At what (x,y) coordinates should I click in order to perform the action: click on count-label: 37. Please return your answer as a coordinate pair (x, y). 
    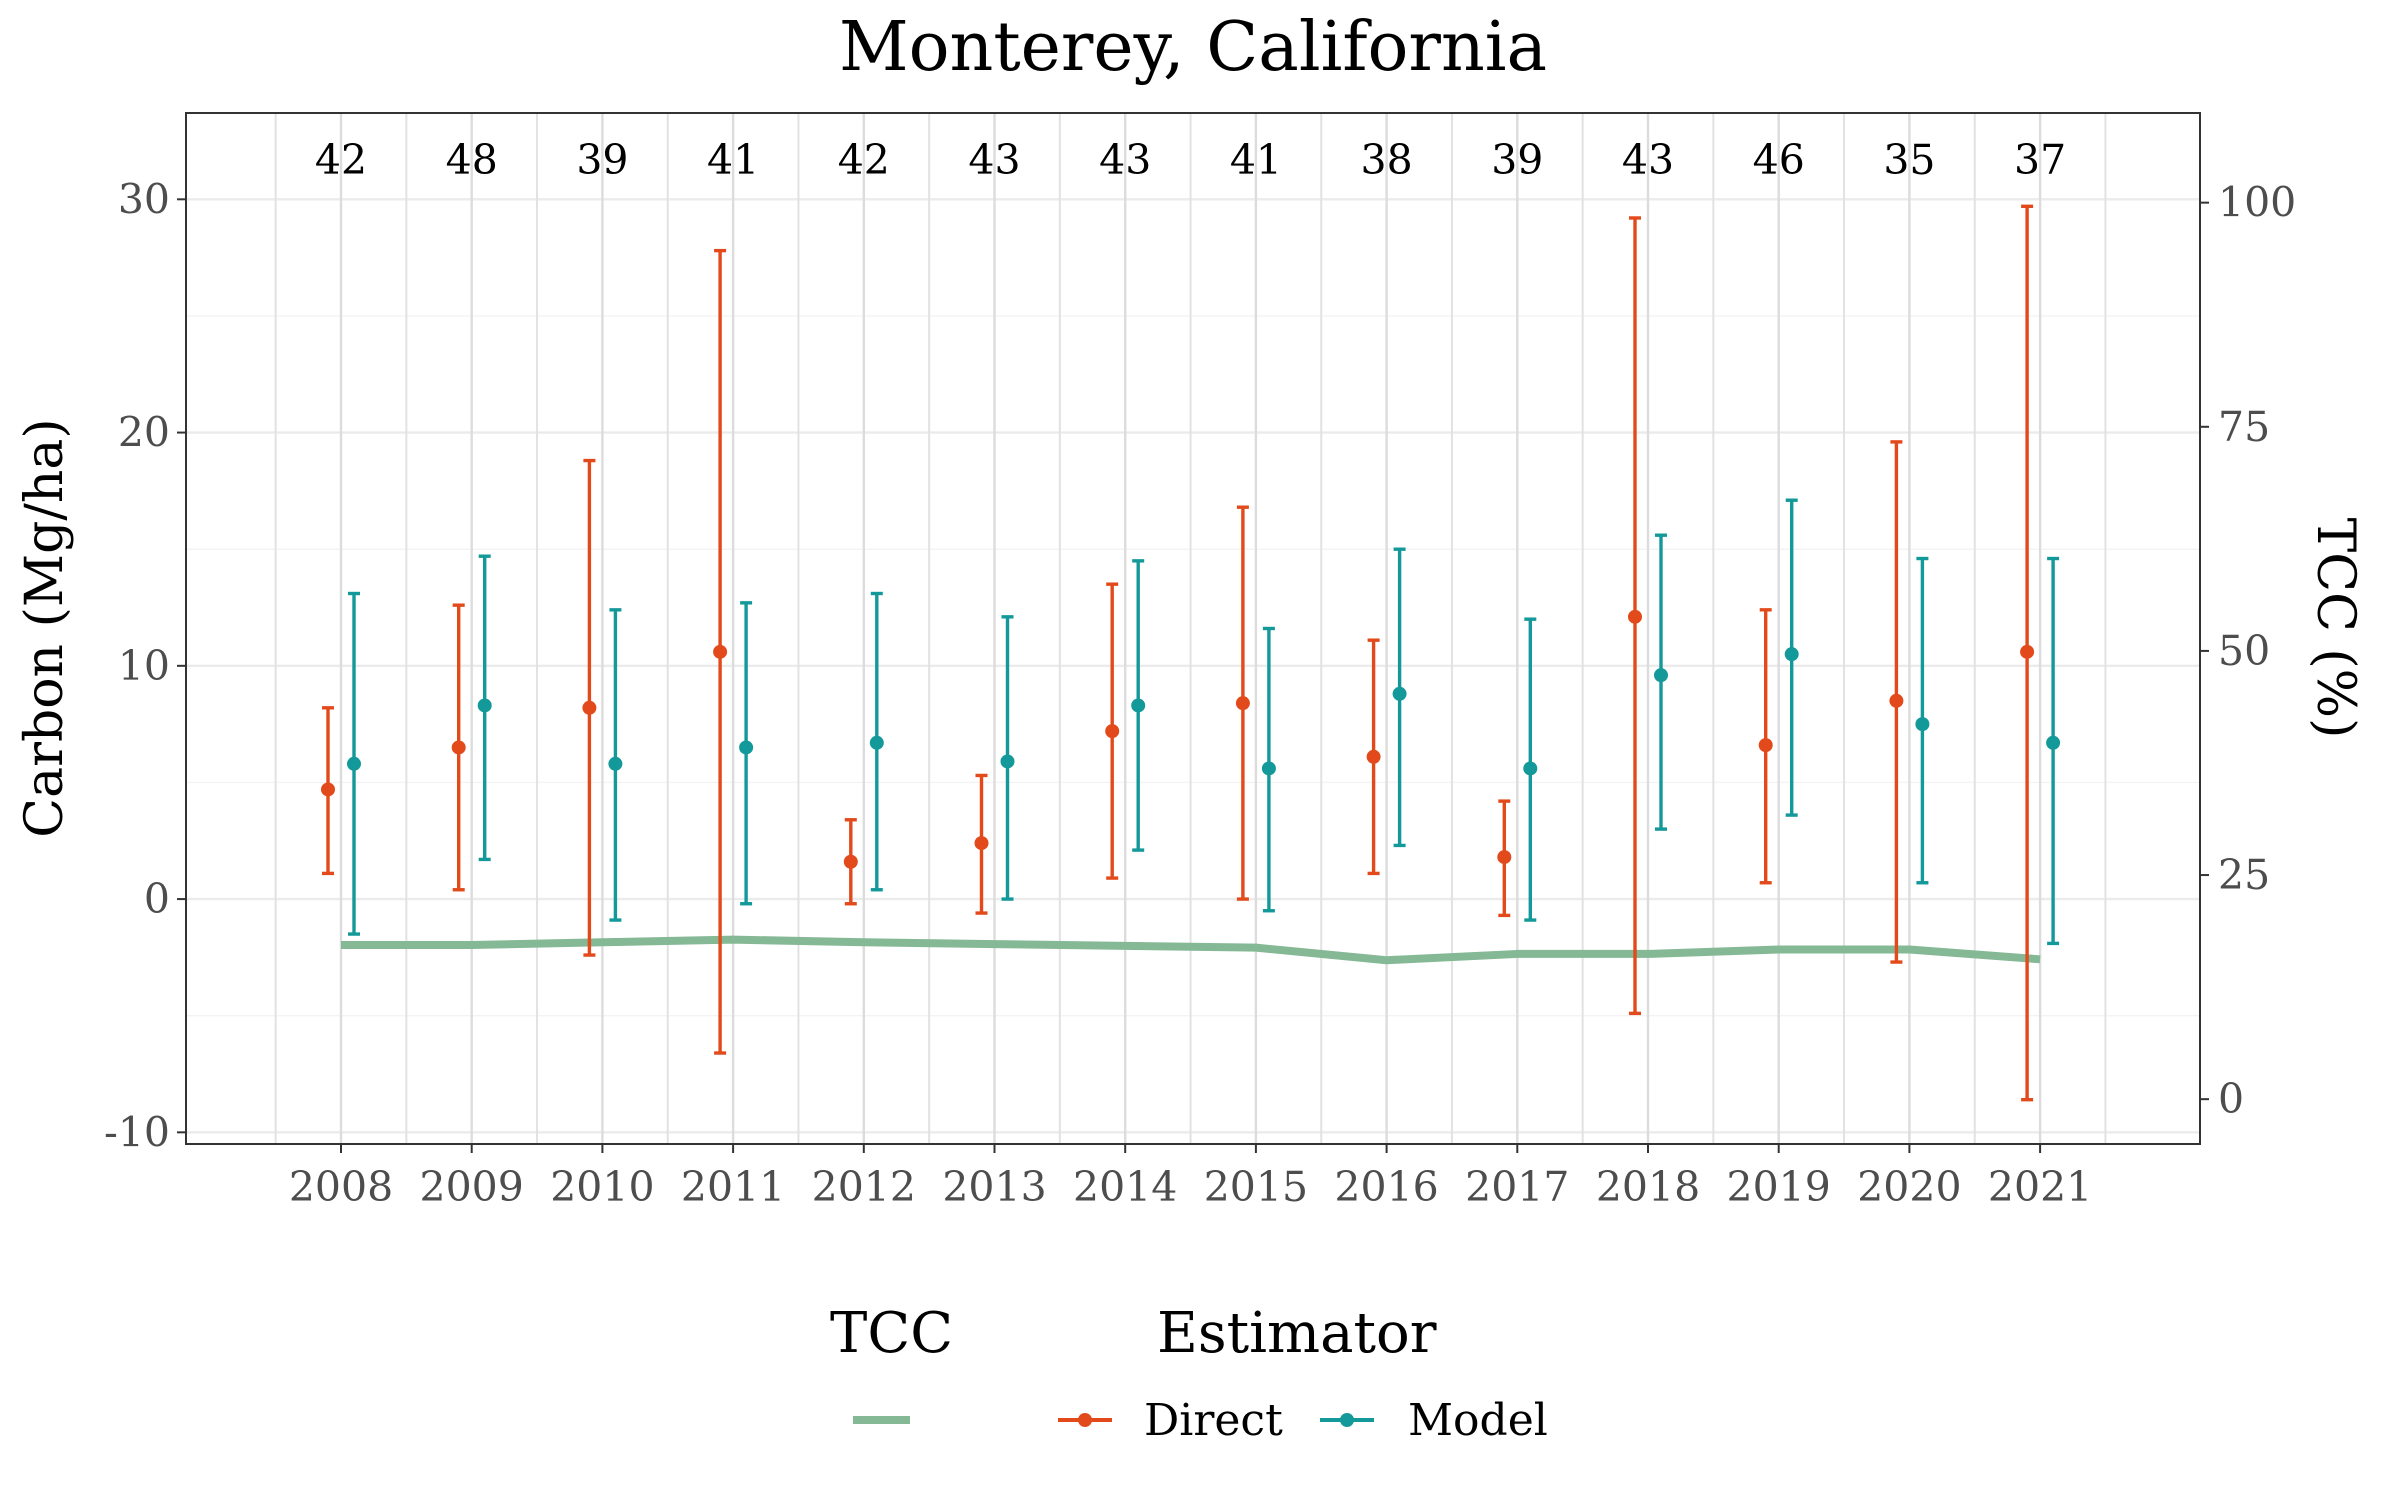
    Looking at the image, I should click on (2040, 160).